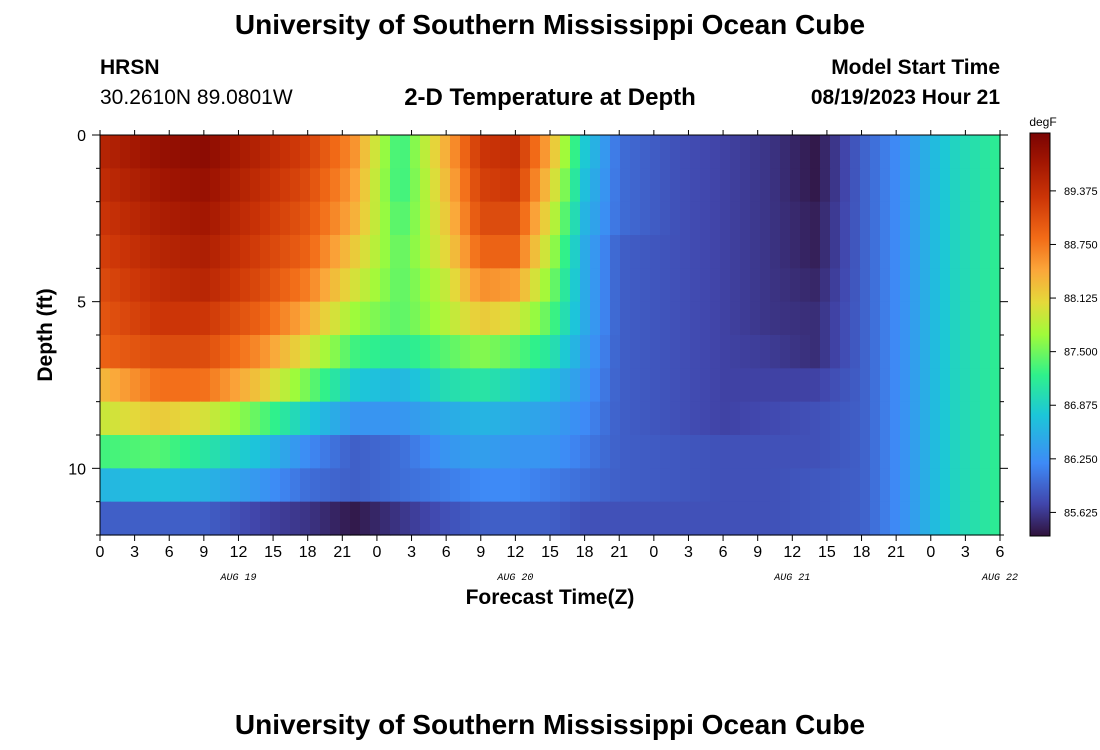 The height and width of the screenshot is (750, 1100). Describe the element at coordinates (550, 597) in the screenshot. I see `x-axis-label: Forecast Time(Z)` at that location.